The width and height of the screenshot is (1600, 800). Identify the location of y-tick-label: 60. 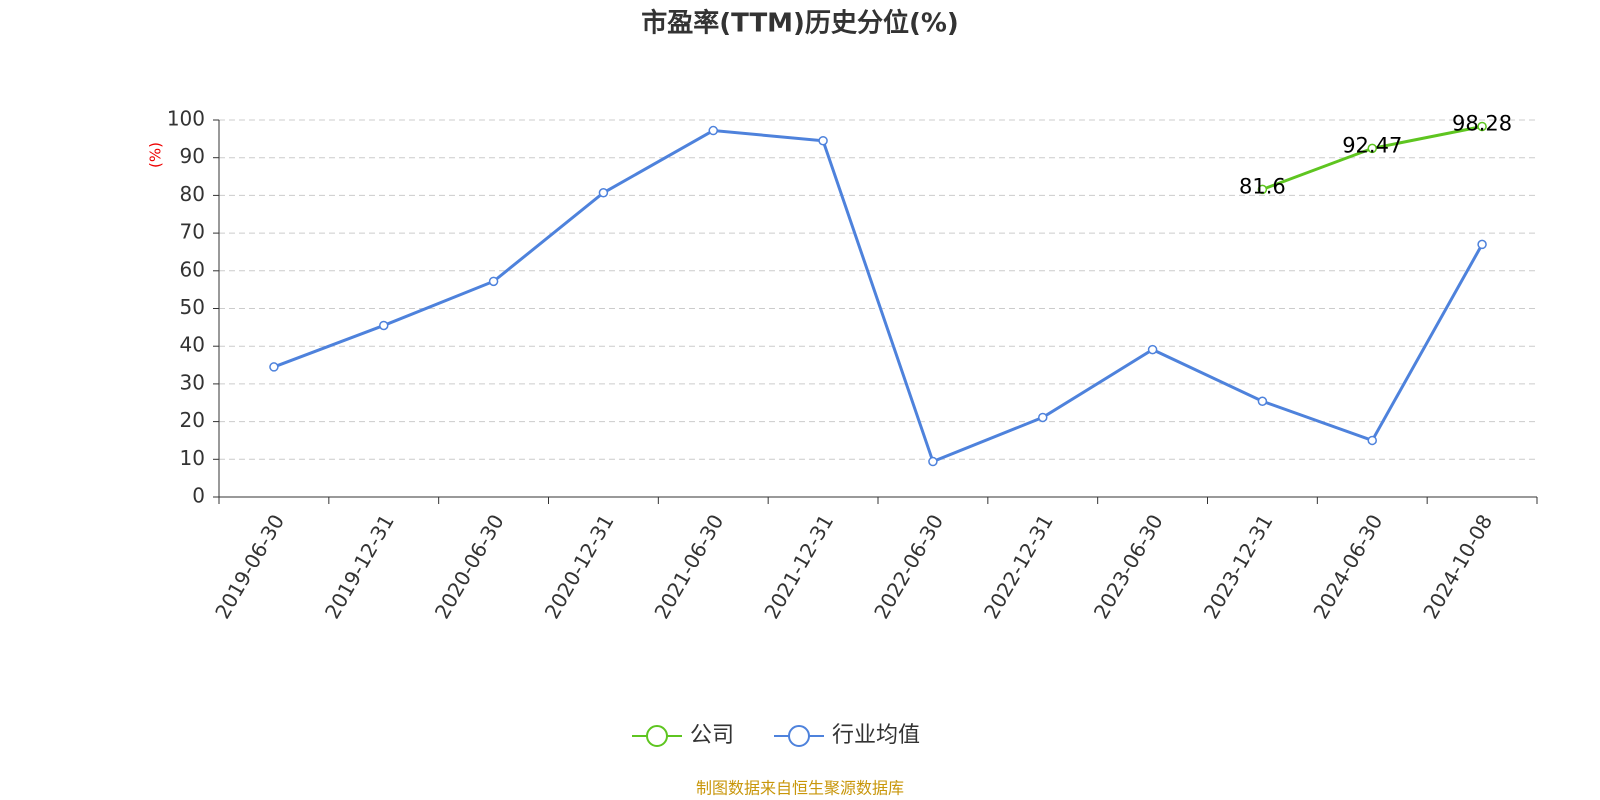
(192, 269).